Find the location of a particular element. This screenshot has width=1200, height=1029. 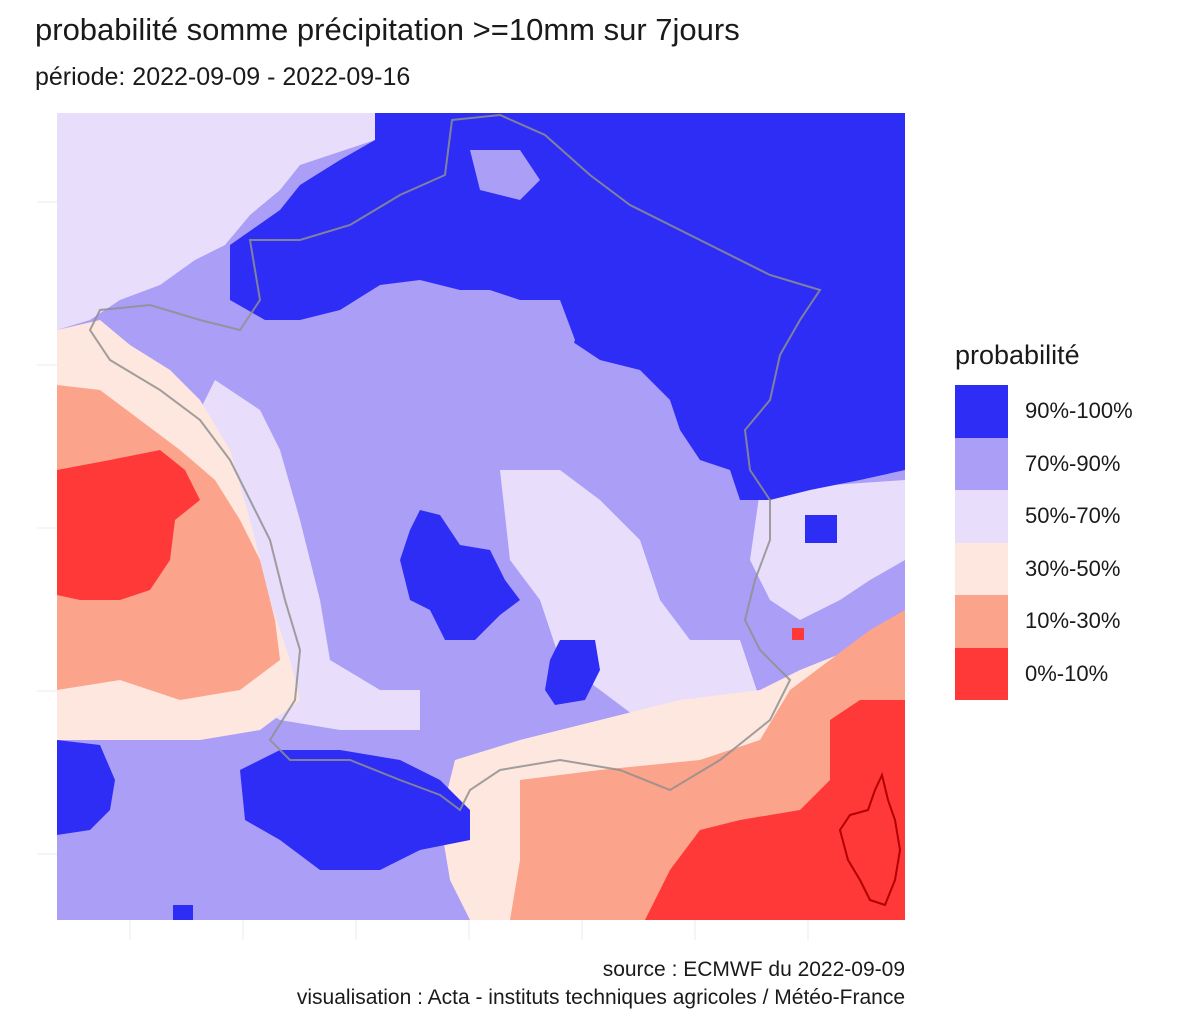

caption-source: source : ECMWF du 2022-09-09 is located at coordinates (753, 969).